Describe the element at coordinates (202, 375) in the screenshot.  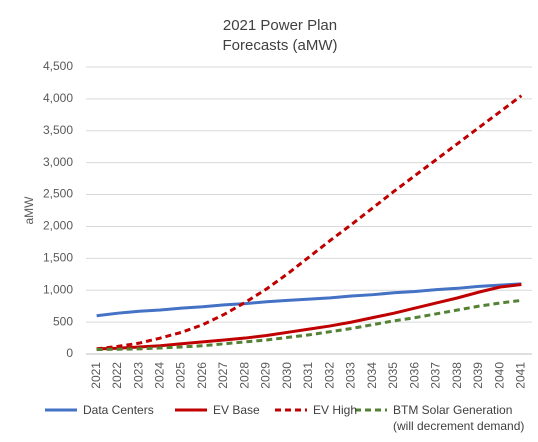
I see `x-tick-label: 2026` at that location.